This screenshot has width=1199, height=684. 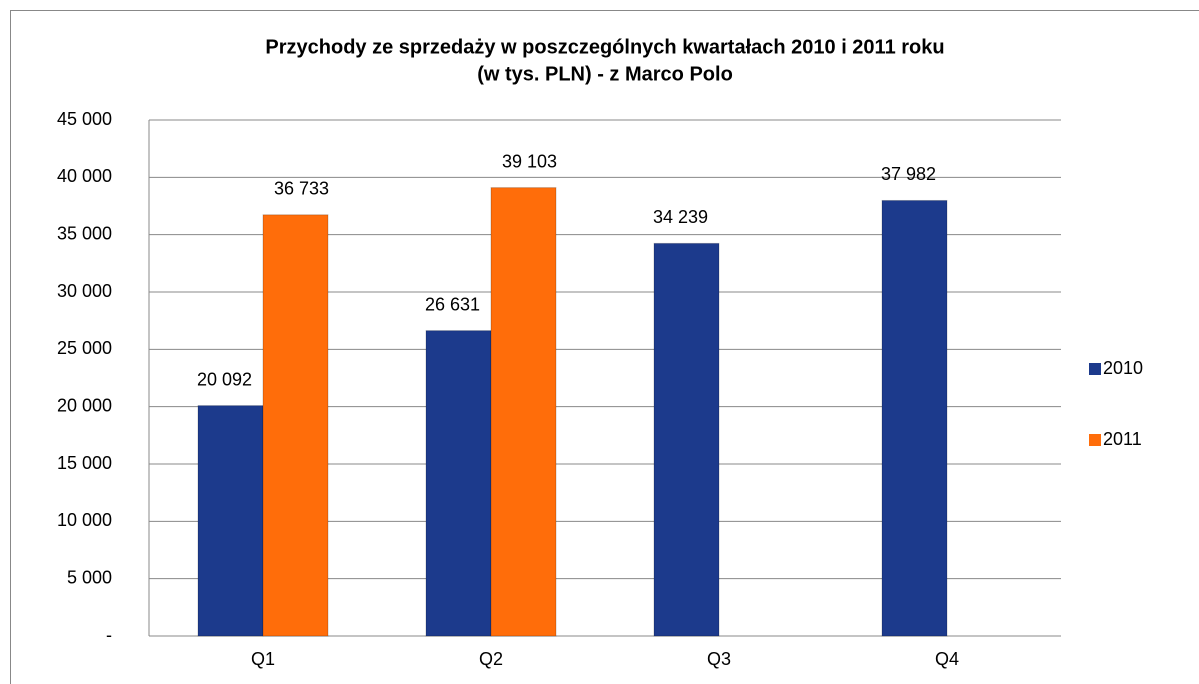 What do you see at coordinates (491, 659) in the screenshot?
I see `x-tick-label: Q2` at bounding box center [491, 659].